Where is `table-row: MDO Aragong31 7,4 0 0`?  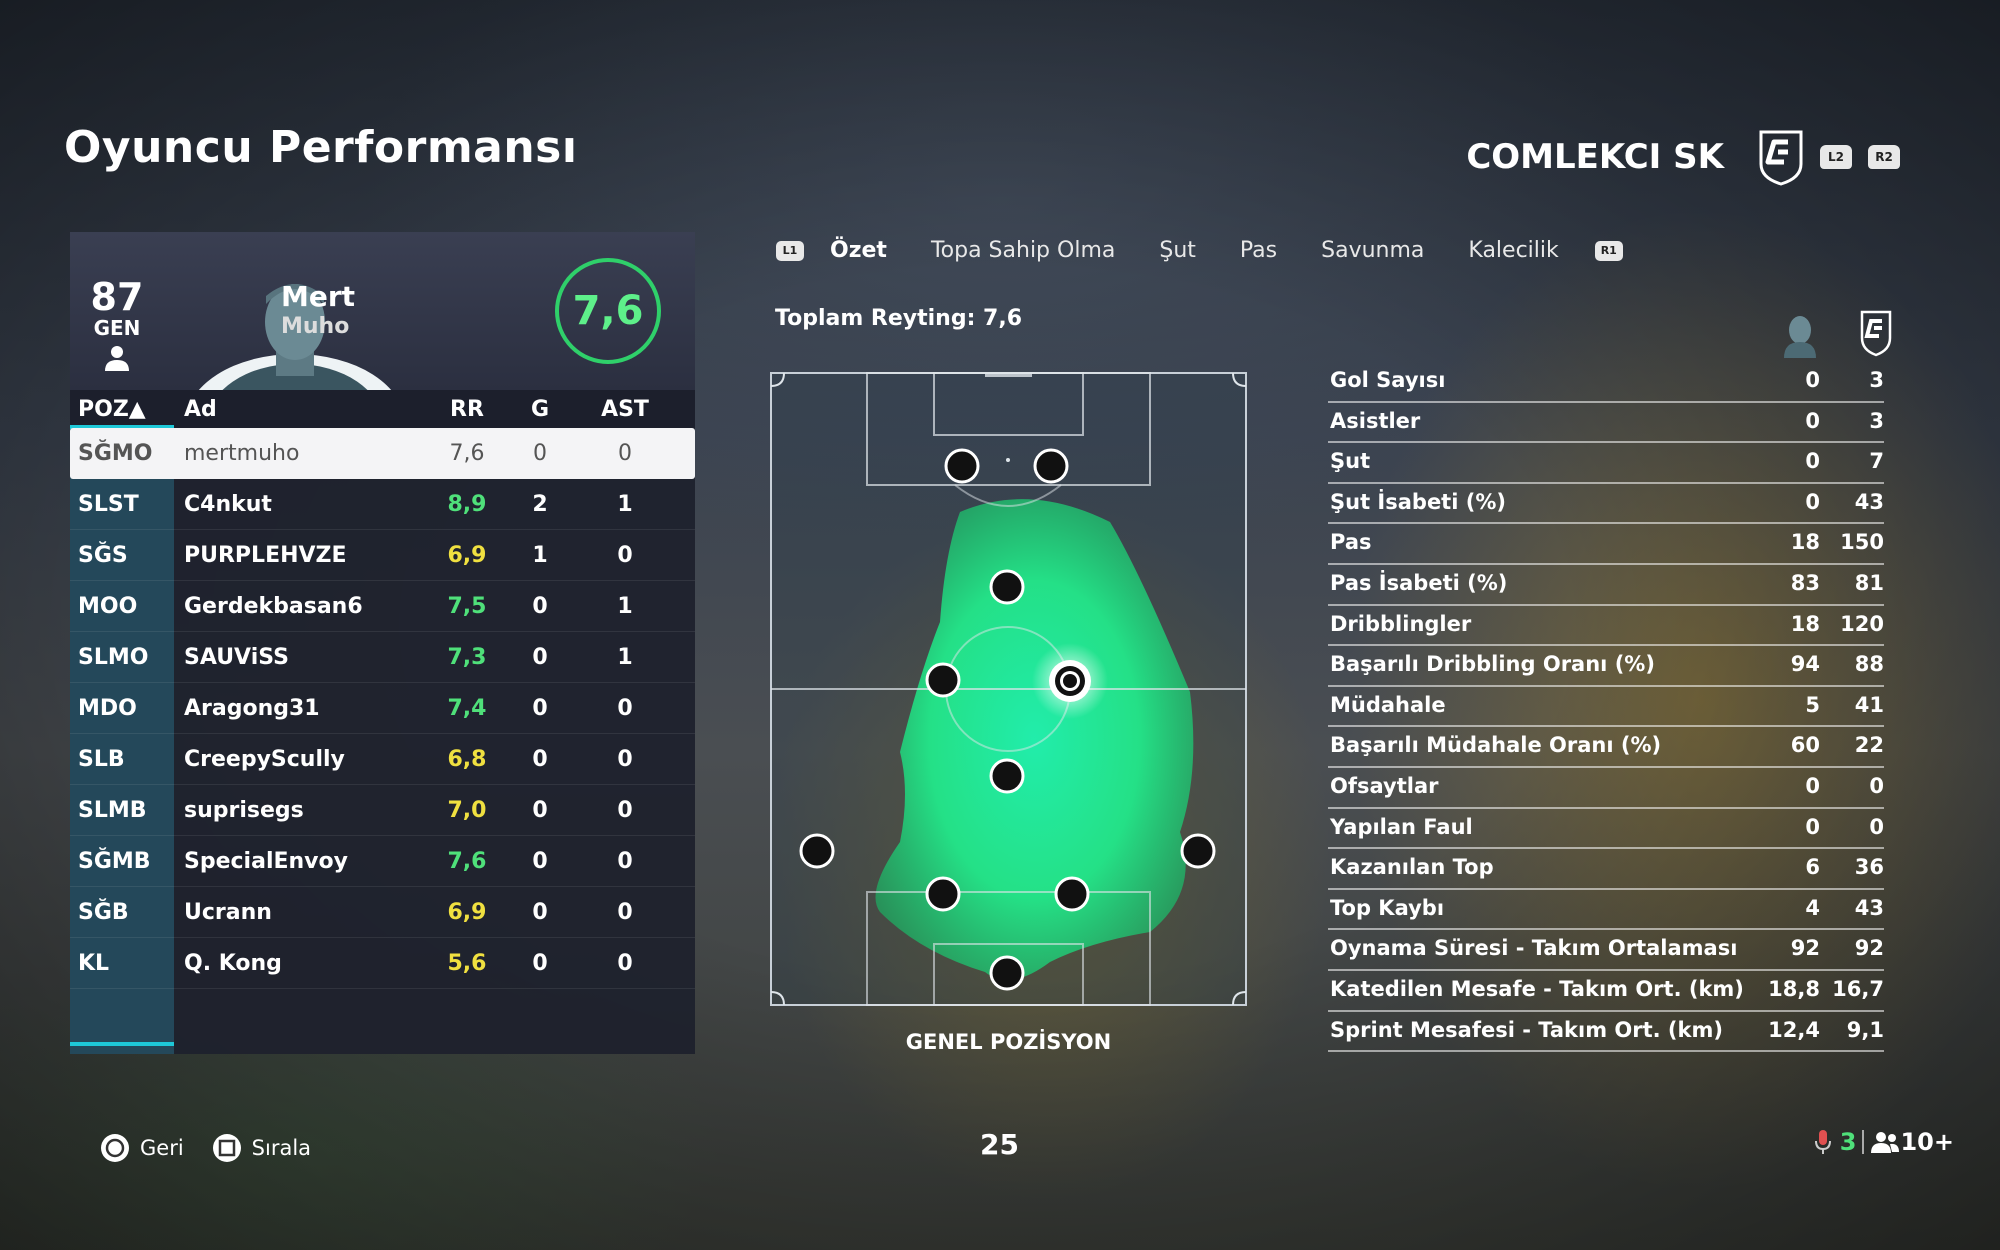 table-row: MDO Aragong31 7,4 0 0 is located at coordinates (382, 708).